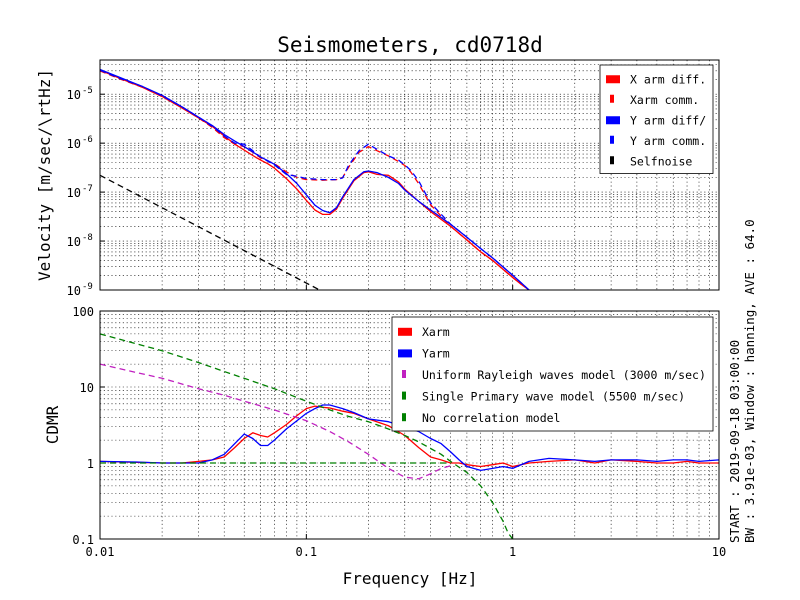 The width and height of the screenshot is (800, 600). Describe the element at coordinates (87, 140) in the screenshot. I see `y-tick-exponent: -6` at that location.